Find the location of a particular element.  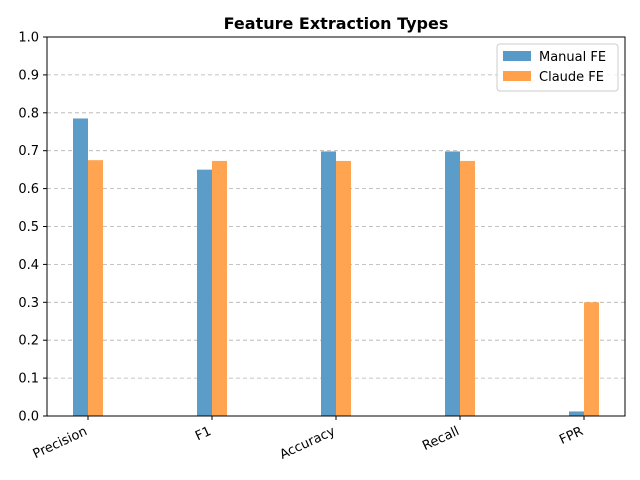

bar-claude-fe-f1 is located at coordinates (219, 288).